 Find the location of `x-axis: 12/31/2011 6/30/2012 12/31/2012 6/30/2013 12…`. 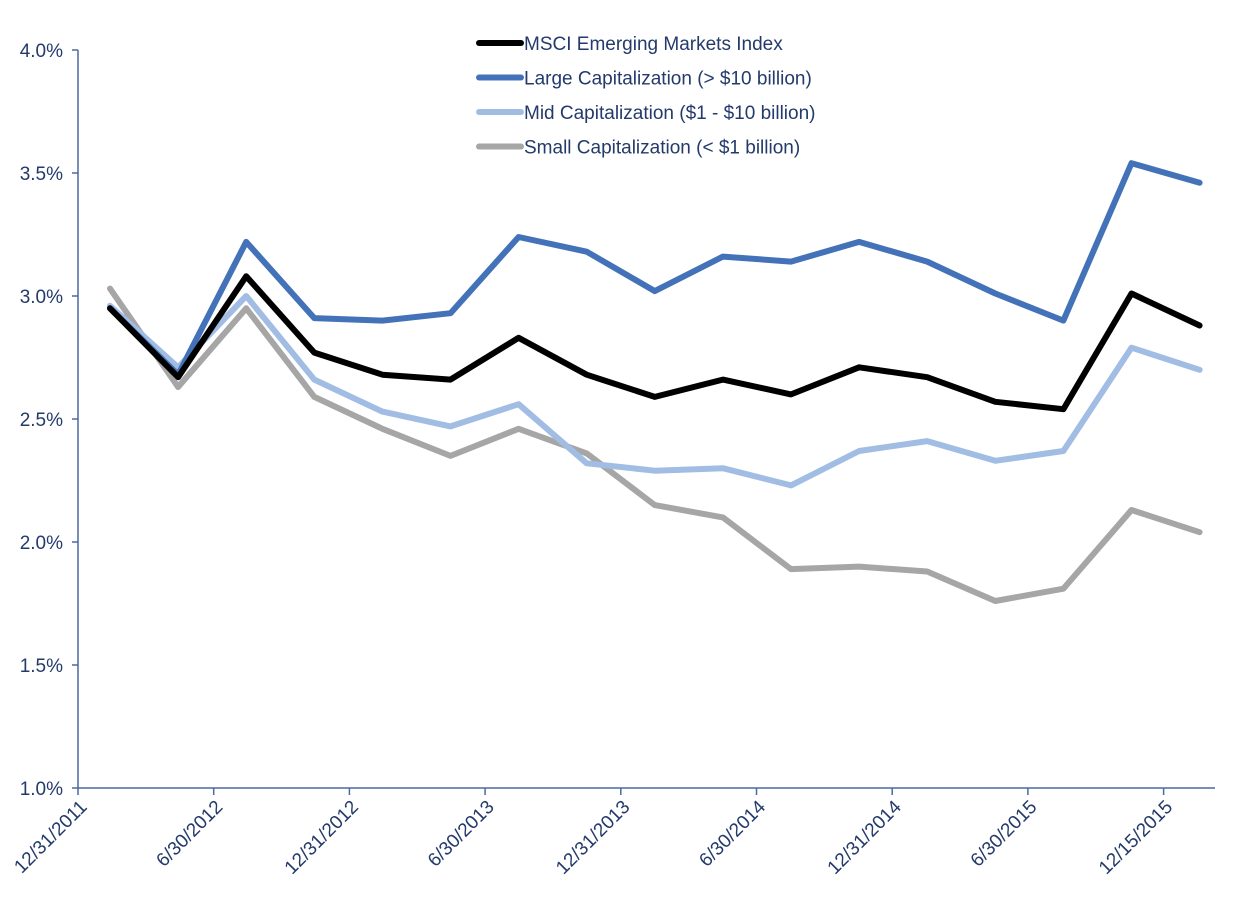

x-axis: 12/31/2011 6/30/2012 12/31/2012 6/30/2013 12… is located at coordinates (612, 833).